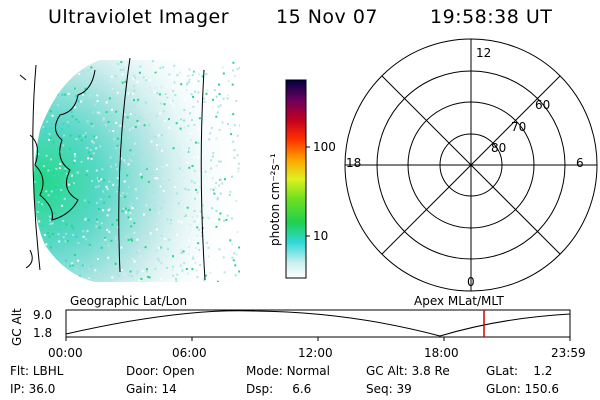 The height and width of the screenshot is (400, 600). Describe the element at coordinates (33, 389) in the screenshot. I see `status-ip: IP: 36.0` at that location.